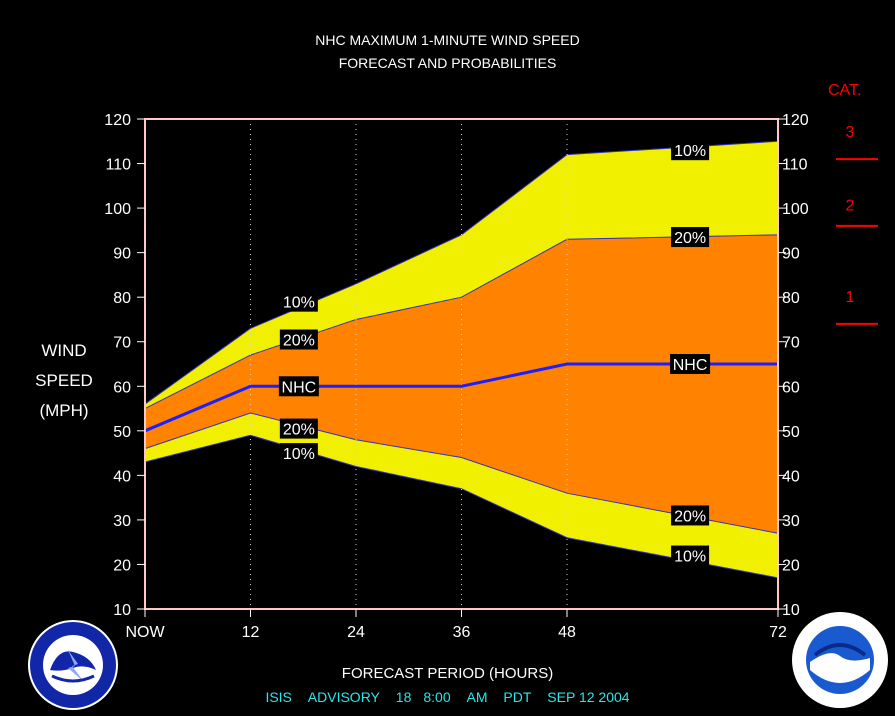 The image size is (895, 716). Describe the element at coordinates (791, 387) in the screenshot. I see `y-tick-label-right: 60` at that location.